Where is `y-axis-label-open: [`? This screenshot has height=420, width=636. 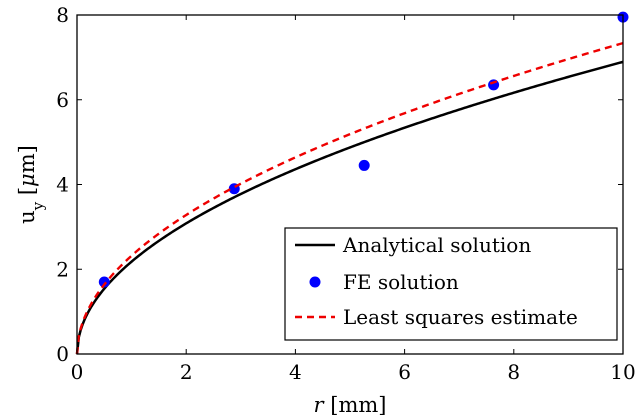 y-axis-label-open: [ is located at coordinates (27, 194).